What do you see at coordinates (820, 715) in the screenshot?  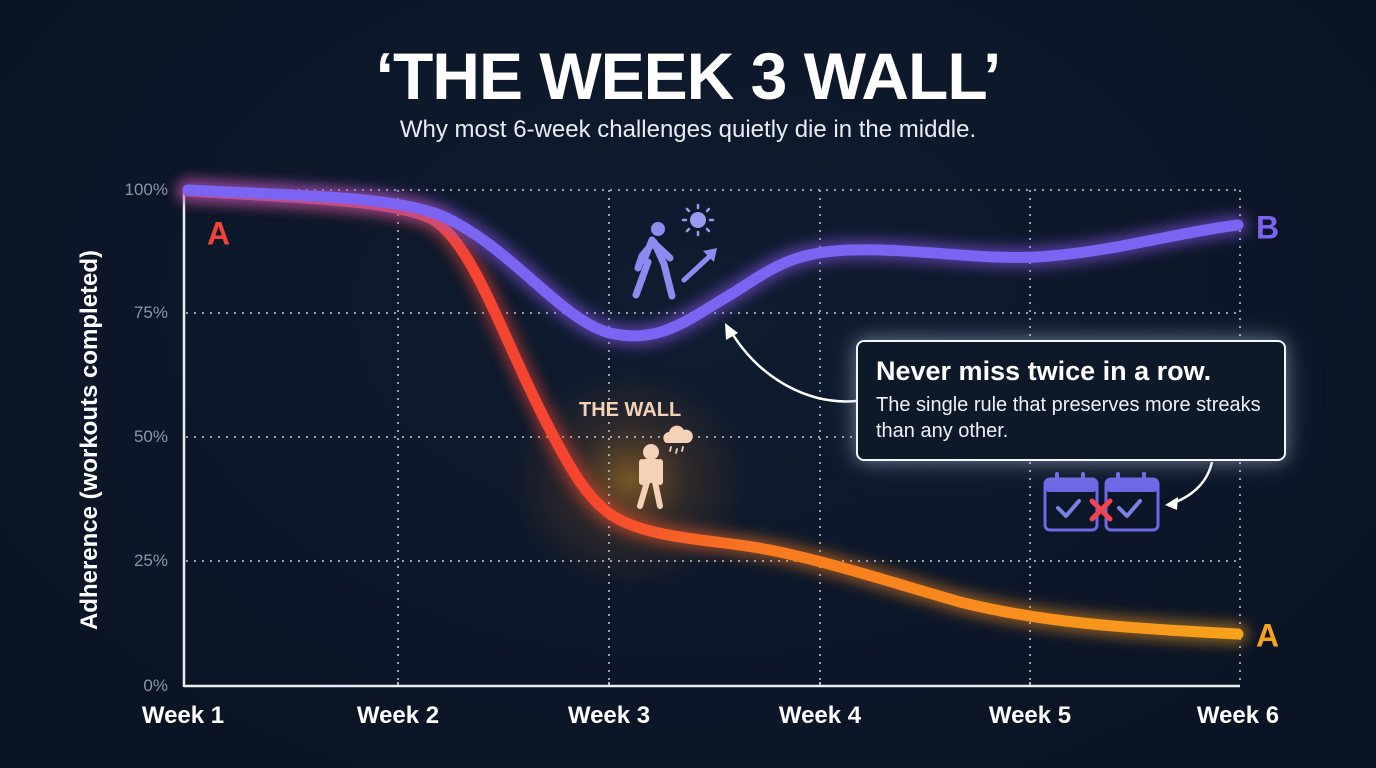 I see `x-tick-week-4: Week 4` at bounding box center [820, 715].